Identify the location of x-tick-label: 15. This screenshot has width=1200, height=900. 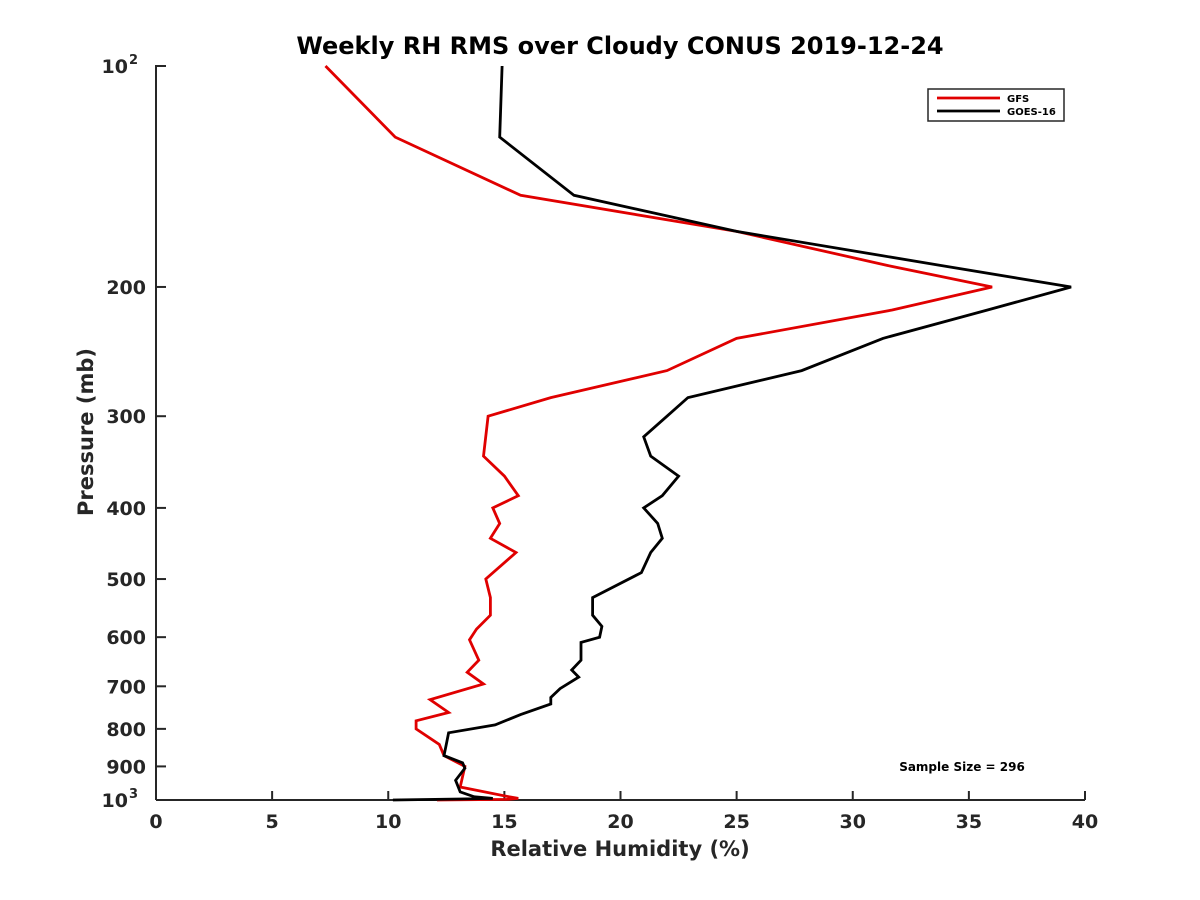
(504, 822).